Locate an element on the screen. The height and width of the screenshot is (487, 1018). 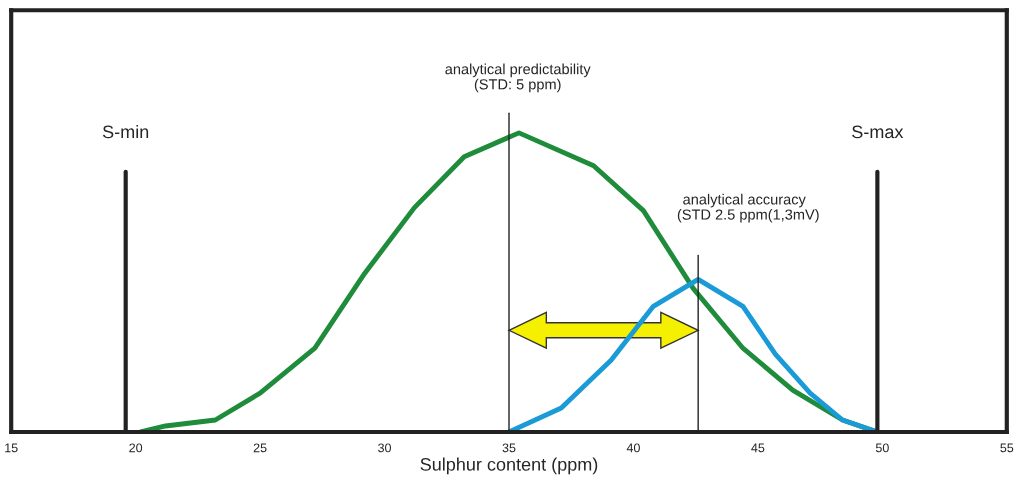
x-tick-label: 35 is located at coordinates (509, 448).